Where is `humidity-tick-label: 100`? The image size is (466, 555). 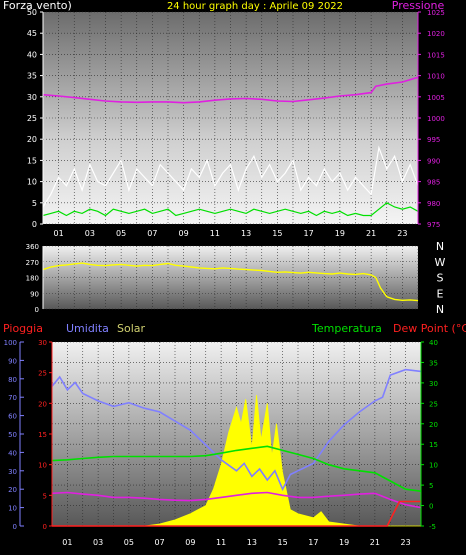 humidity-tick-label: 100 is located at coordinates (10, 343).